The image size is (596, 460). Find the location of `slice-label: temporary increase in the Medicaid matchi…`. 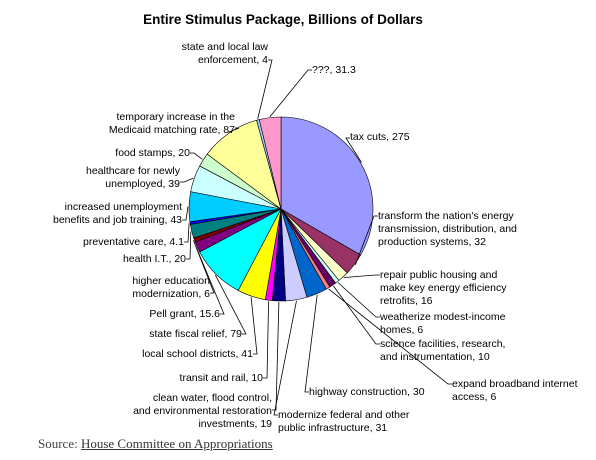

slice-label: temporary increase in the Medicaid matchi… is located at coordinates (172, 123).